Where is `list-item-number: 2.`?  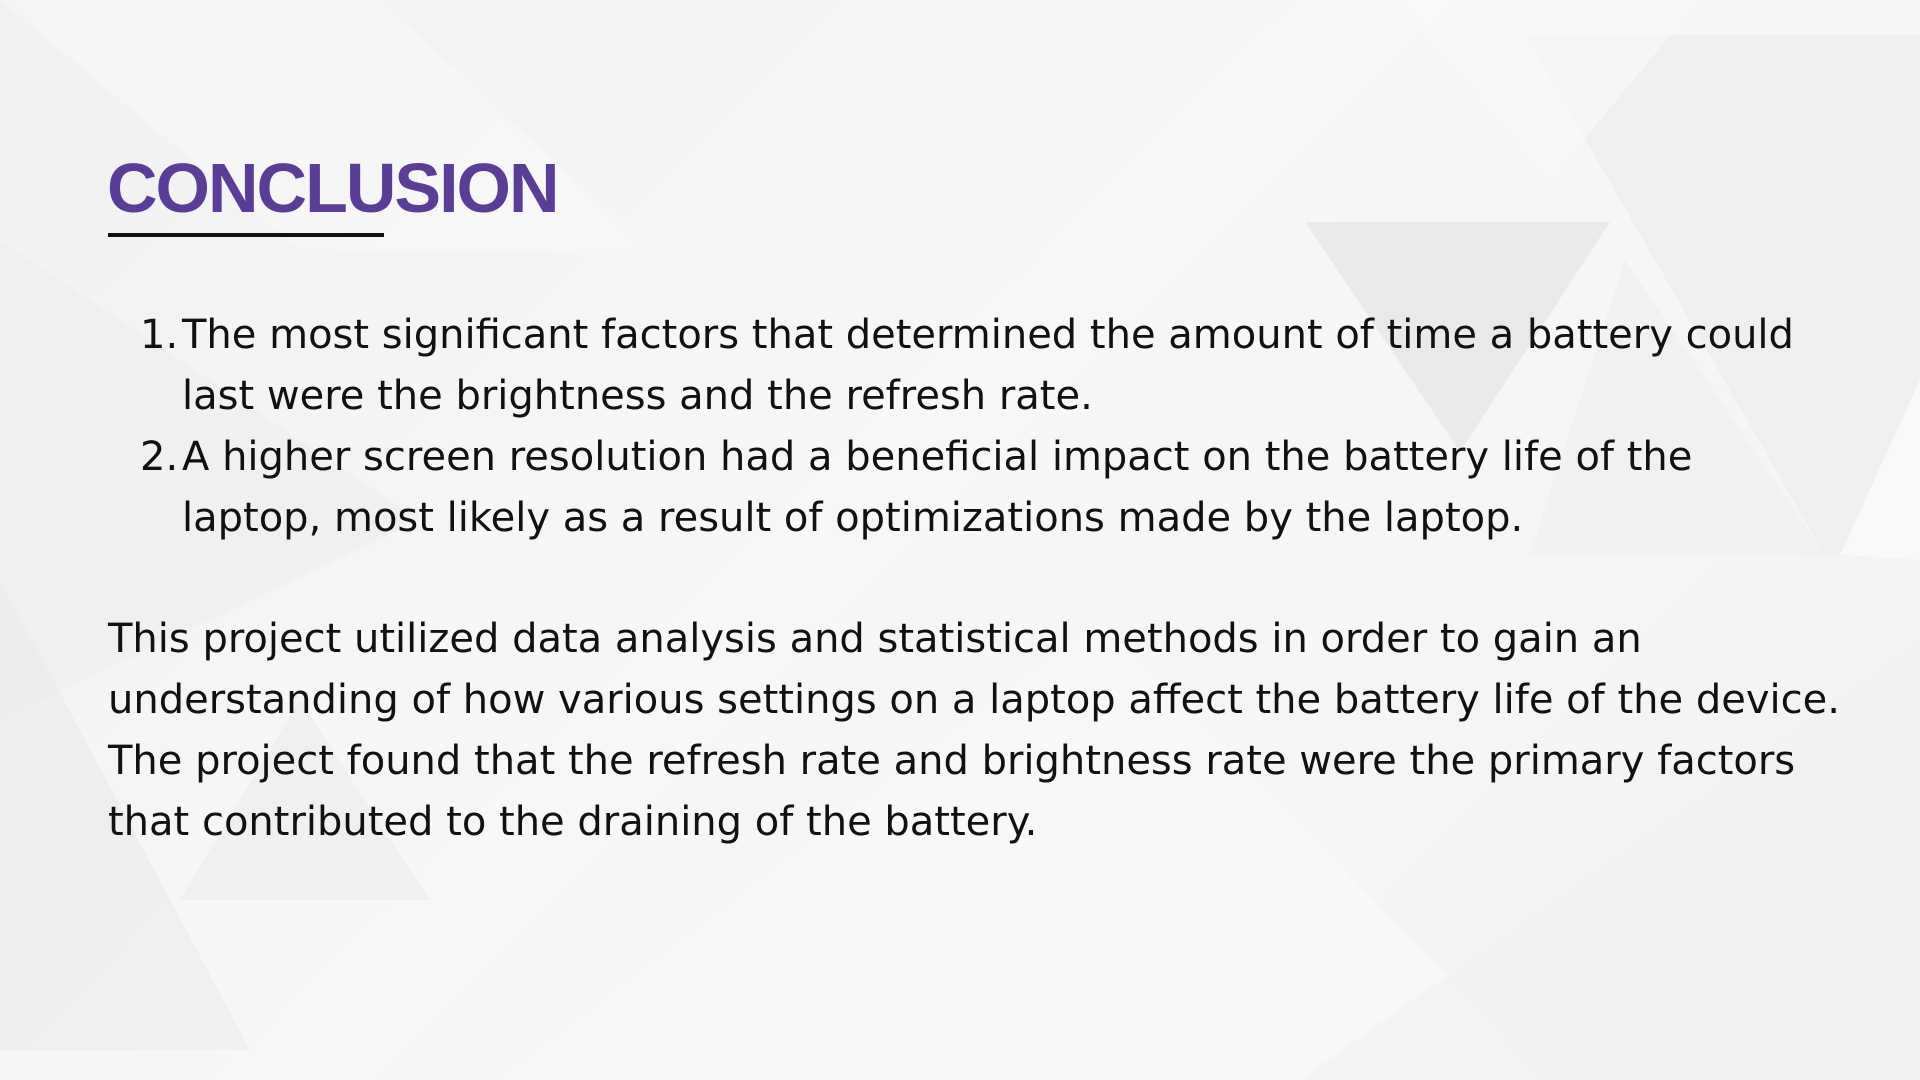 list-item-number: 2. is located at coordinates (159, 457).